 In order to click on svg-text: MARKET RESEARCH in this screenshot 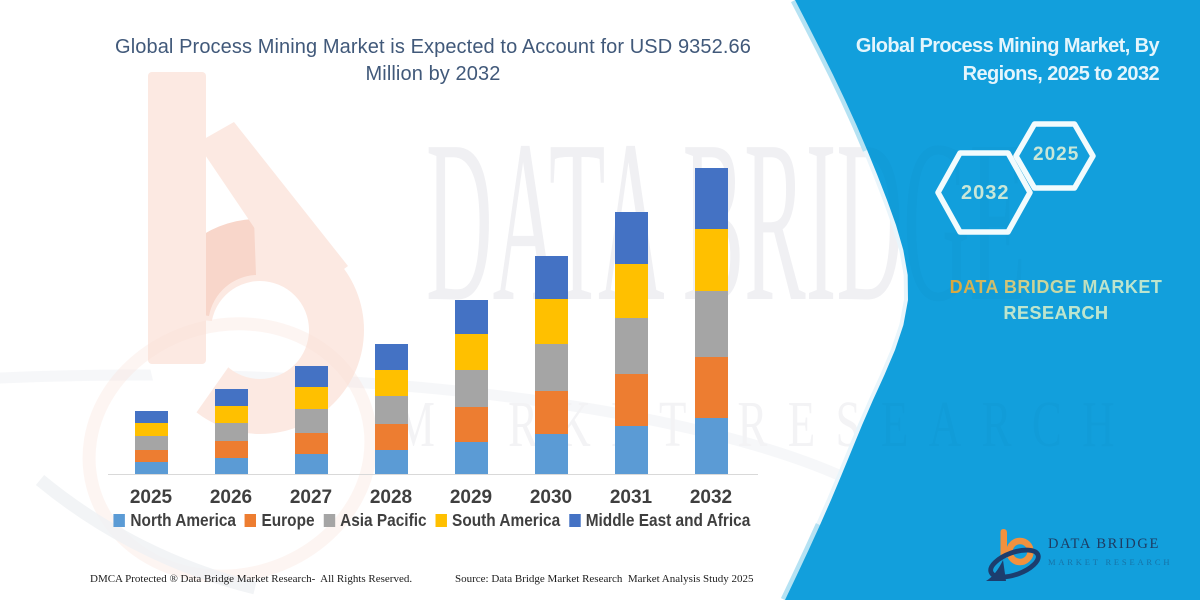, I will do `click(765, 424)`.